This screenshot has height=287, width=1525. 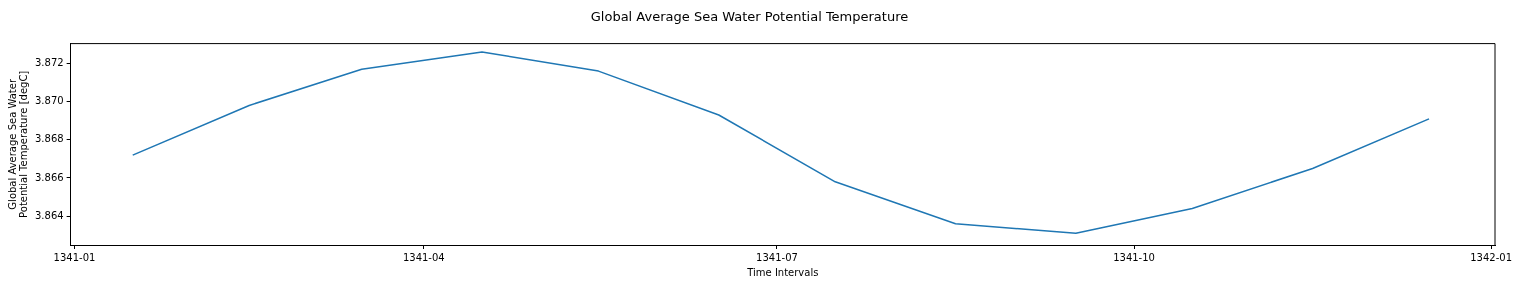 I want to click on x-tick-label: 1342-01, so click(x=1491, y=257).